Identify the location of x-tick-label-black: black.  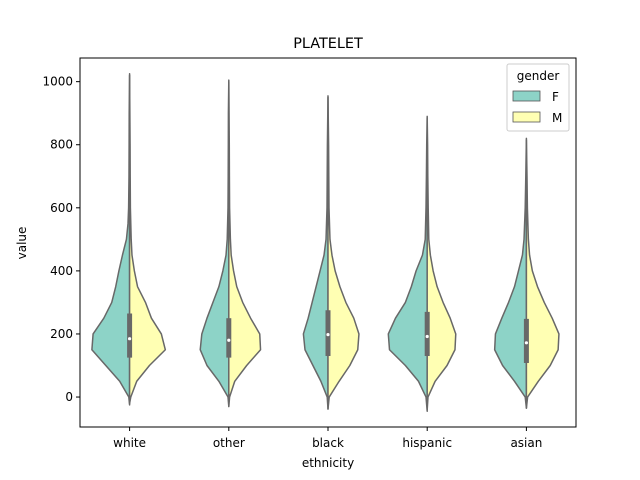
(328, 443).